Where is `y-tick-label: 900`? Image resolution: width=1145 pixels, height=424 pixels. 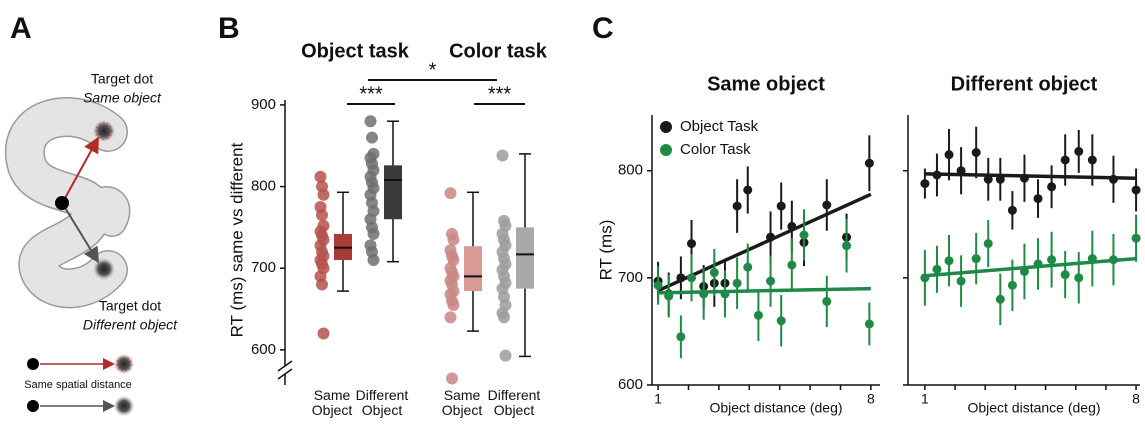 y-tick-label: 900 is located at coordinates (263, 104).